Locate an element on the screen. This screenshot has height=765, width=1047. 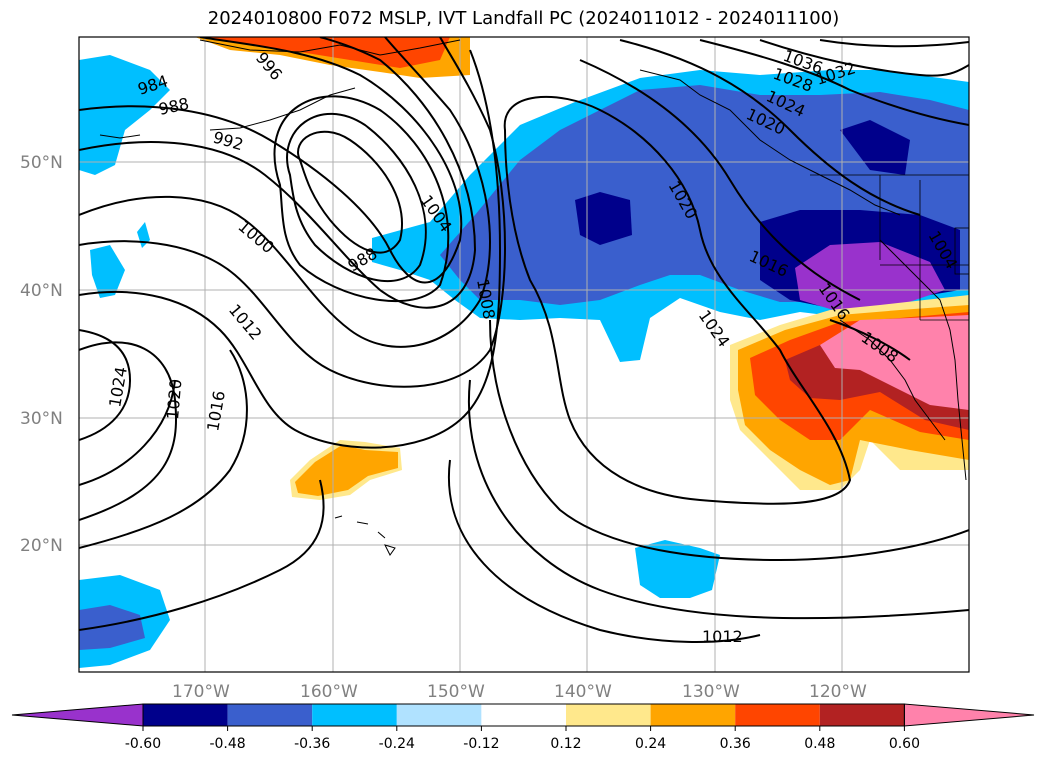
contour-label: 1000 is located at coordinates (255, 237).